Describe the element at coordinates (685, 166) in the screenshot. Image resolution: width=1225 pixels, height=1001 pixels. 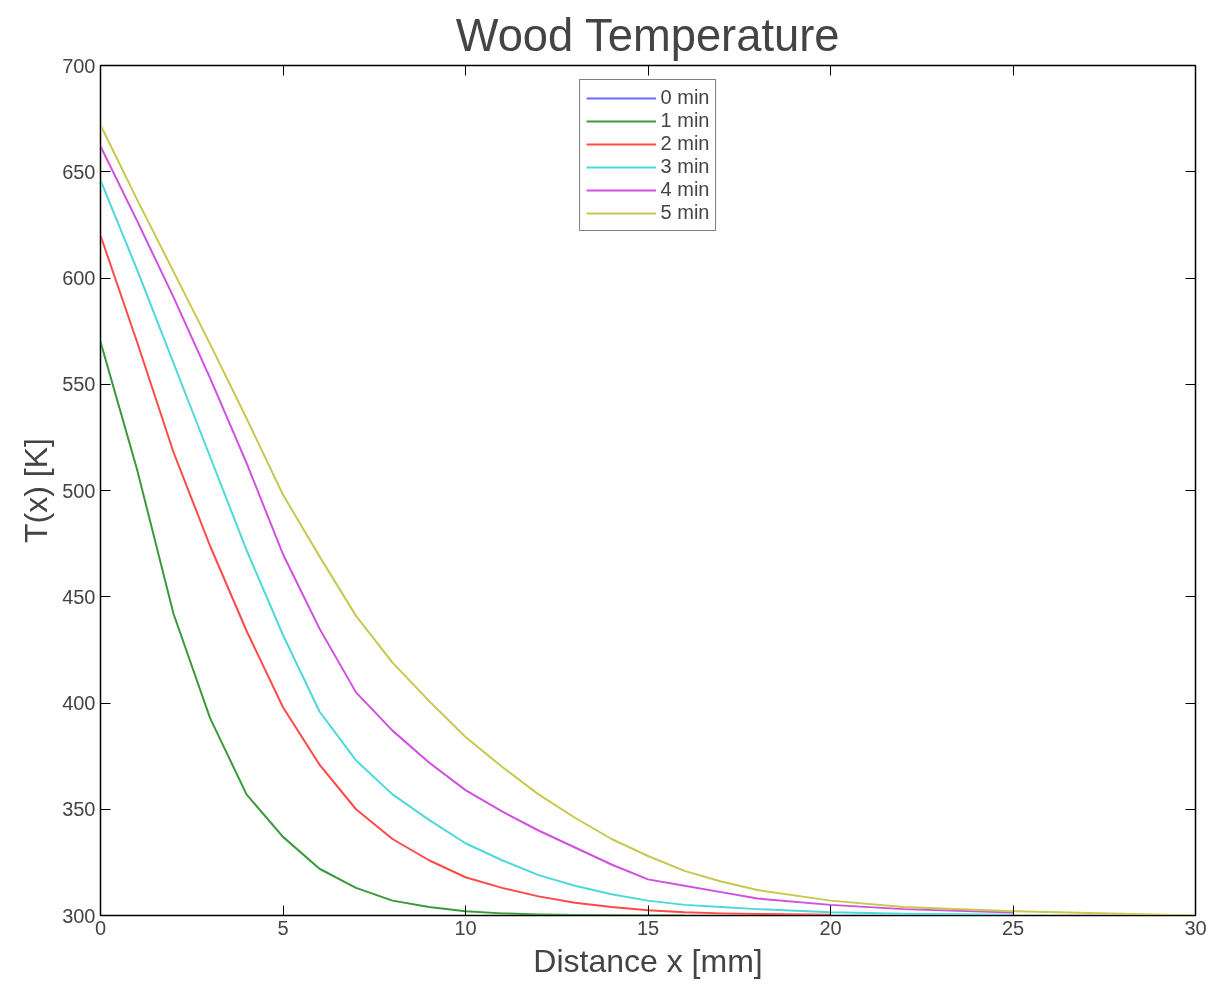
I see `legend-label: 3 min` at that location.